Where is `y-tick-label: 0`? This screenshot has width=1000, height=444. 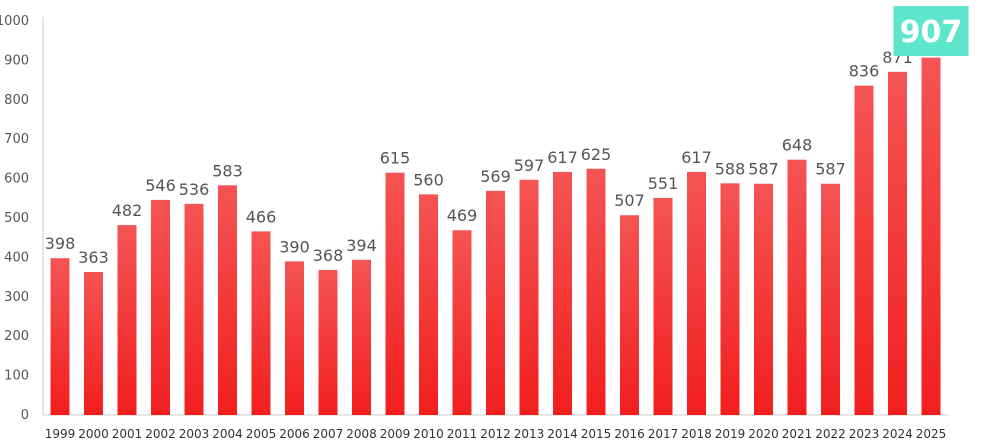 y-tick-label: 0 is located at coordinates (25, 415).